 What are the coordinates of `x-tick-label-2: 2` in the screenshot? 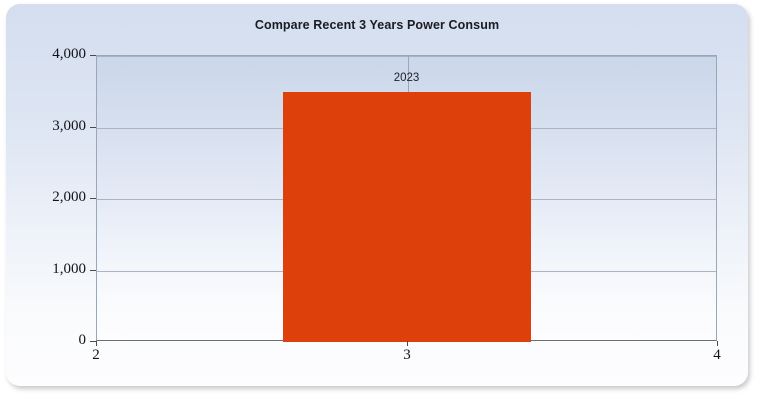 It's located at (96, 355).